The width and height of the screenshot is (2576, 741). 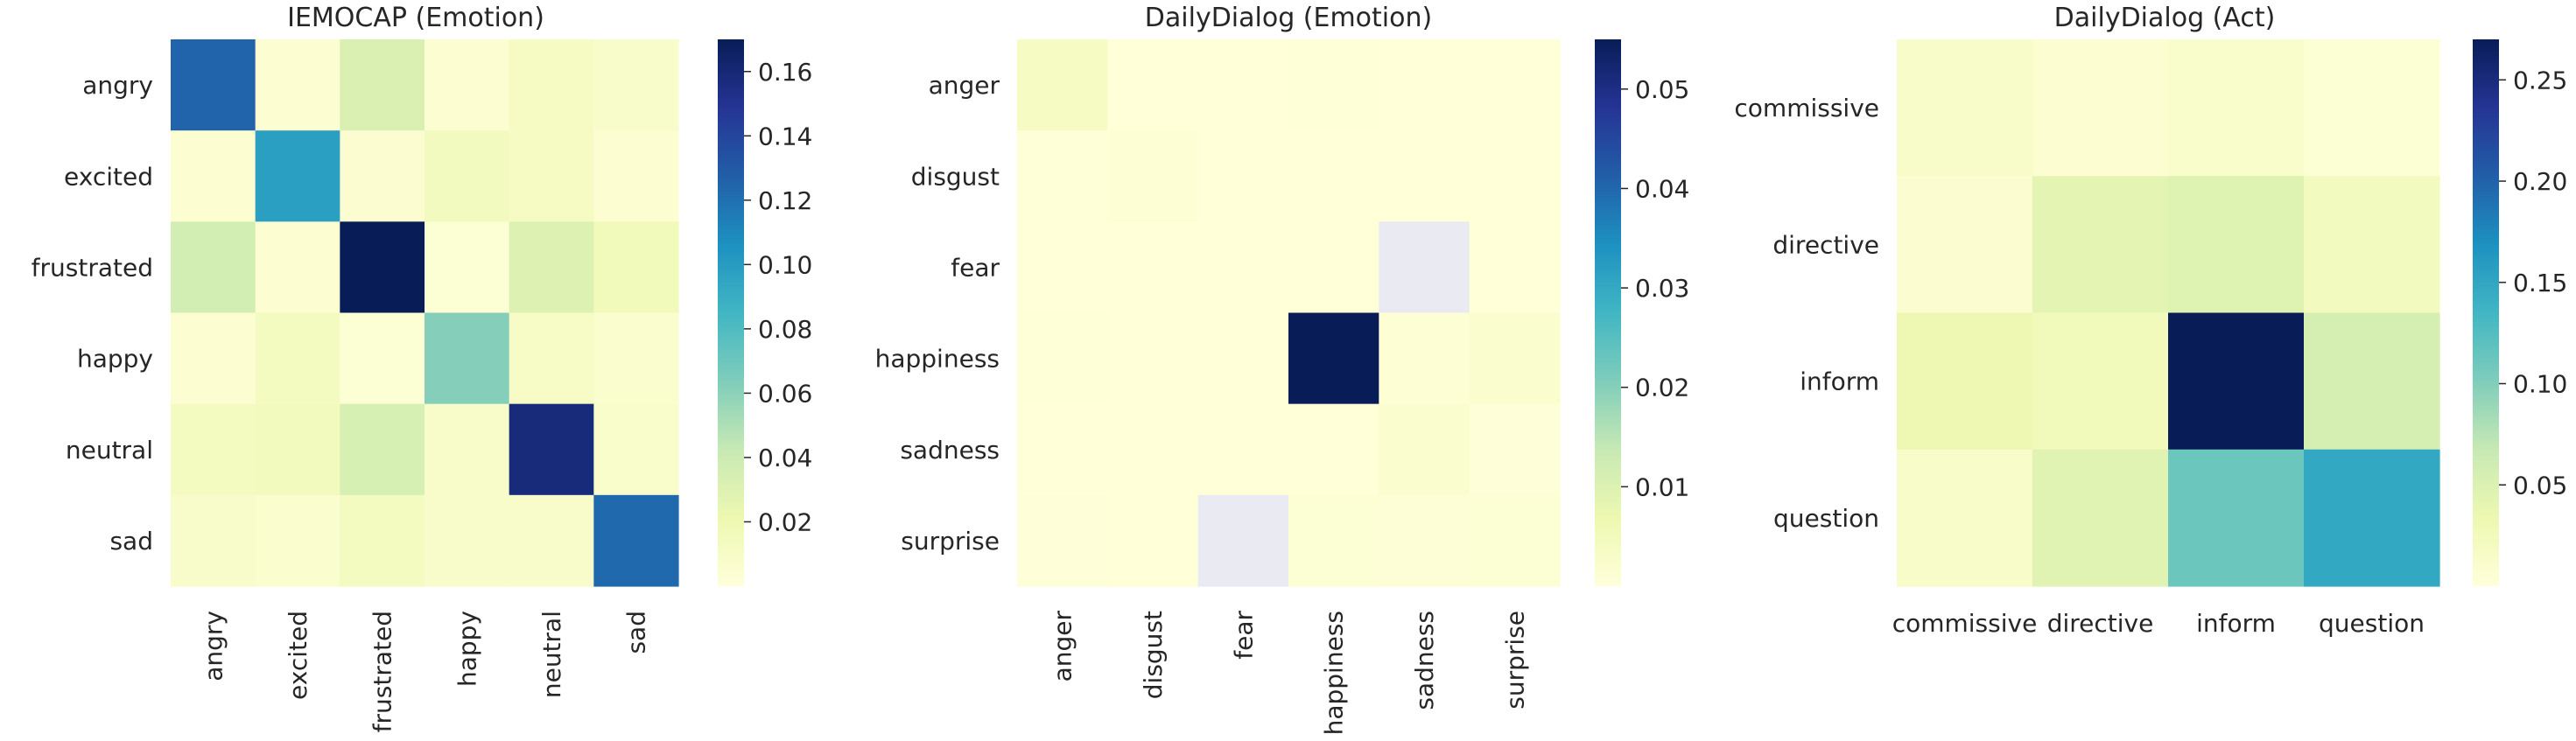 I want to click on x-tick-label: inform, so click(x=2236, y=623).